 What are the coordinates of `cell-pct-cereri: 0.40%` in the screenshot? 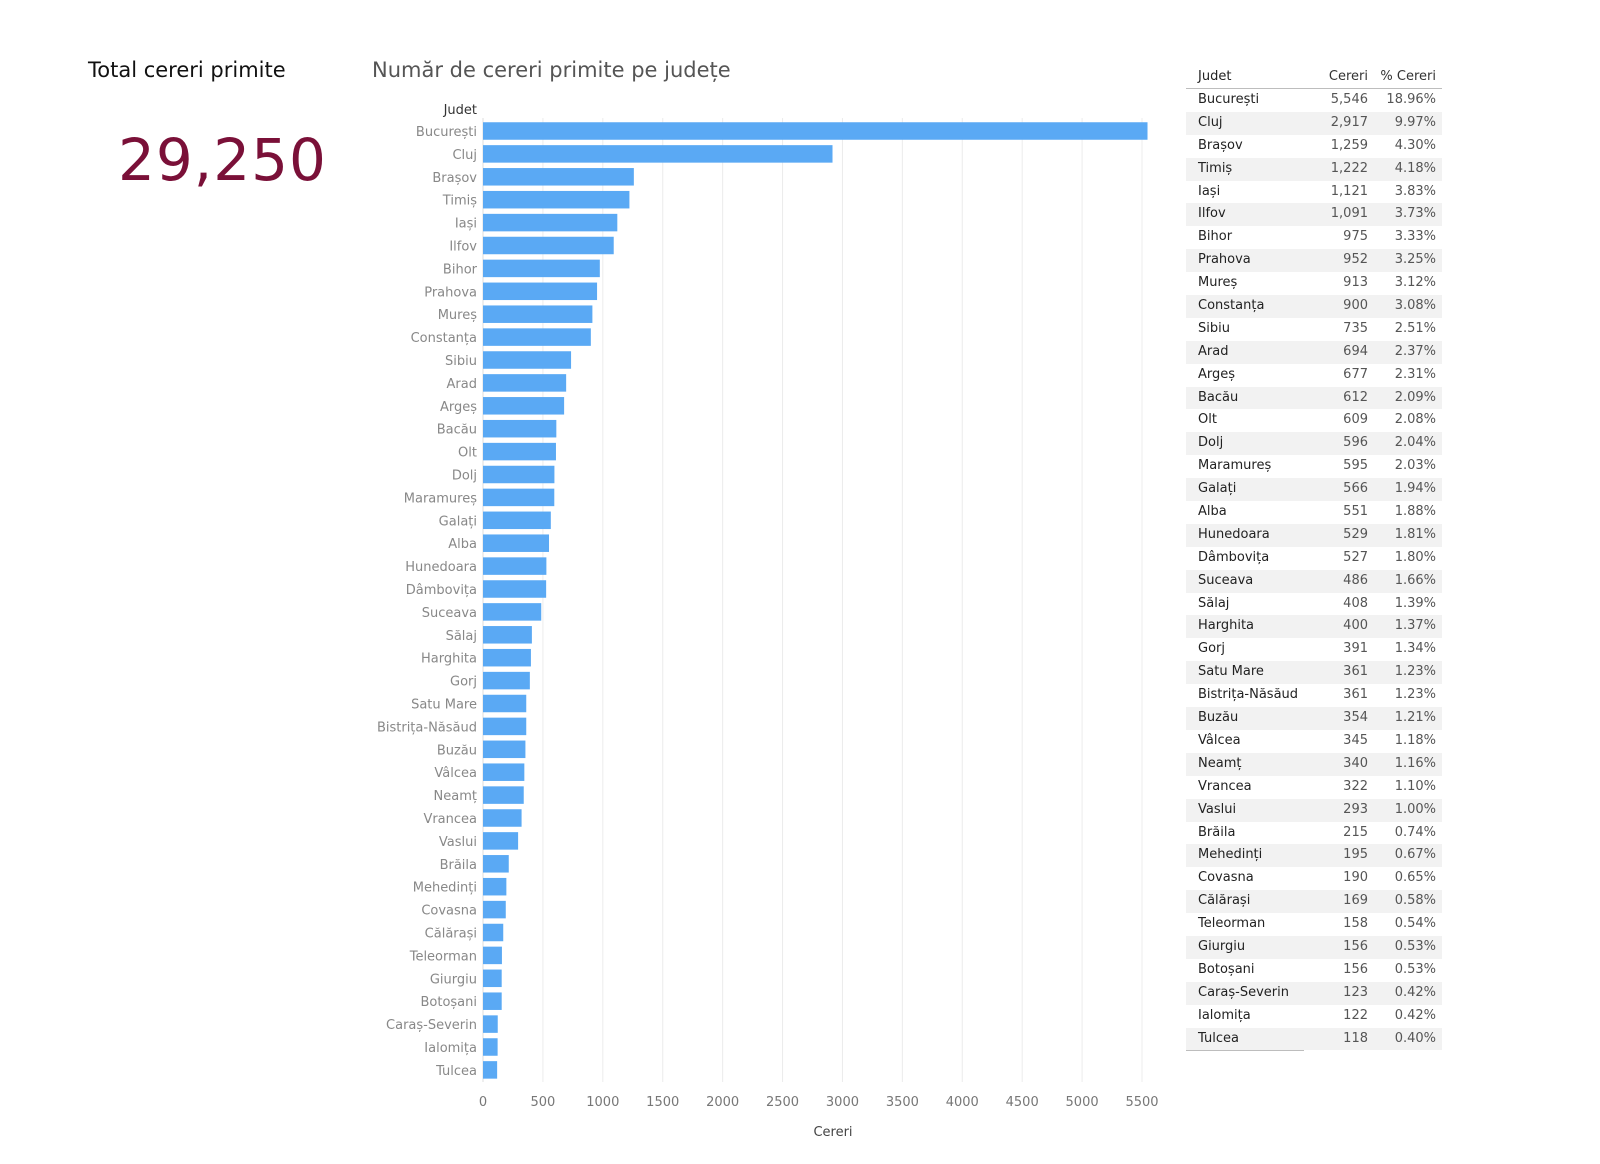 It's located at (1415, 1038).